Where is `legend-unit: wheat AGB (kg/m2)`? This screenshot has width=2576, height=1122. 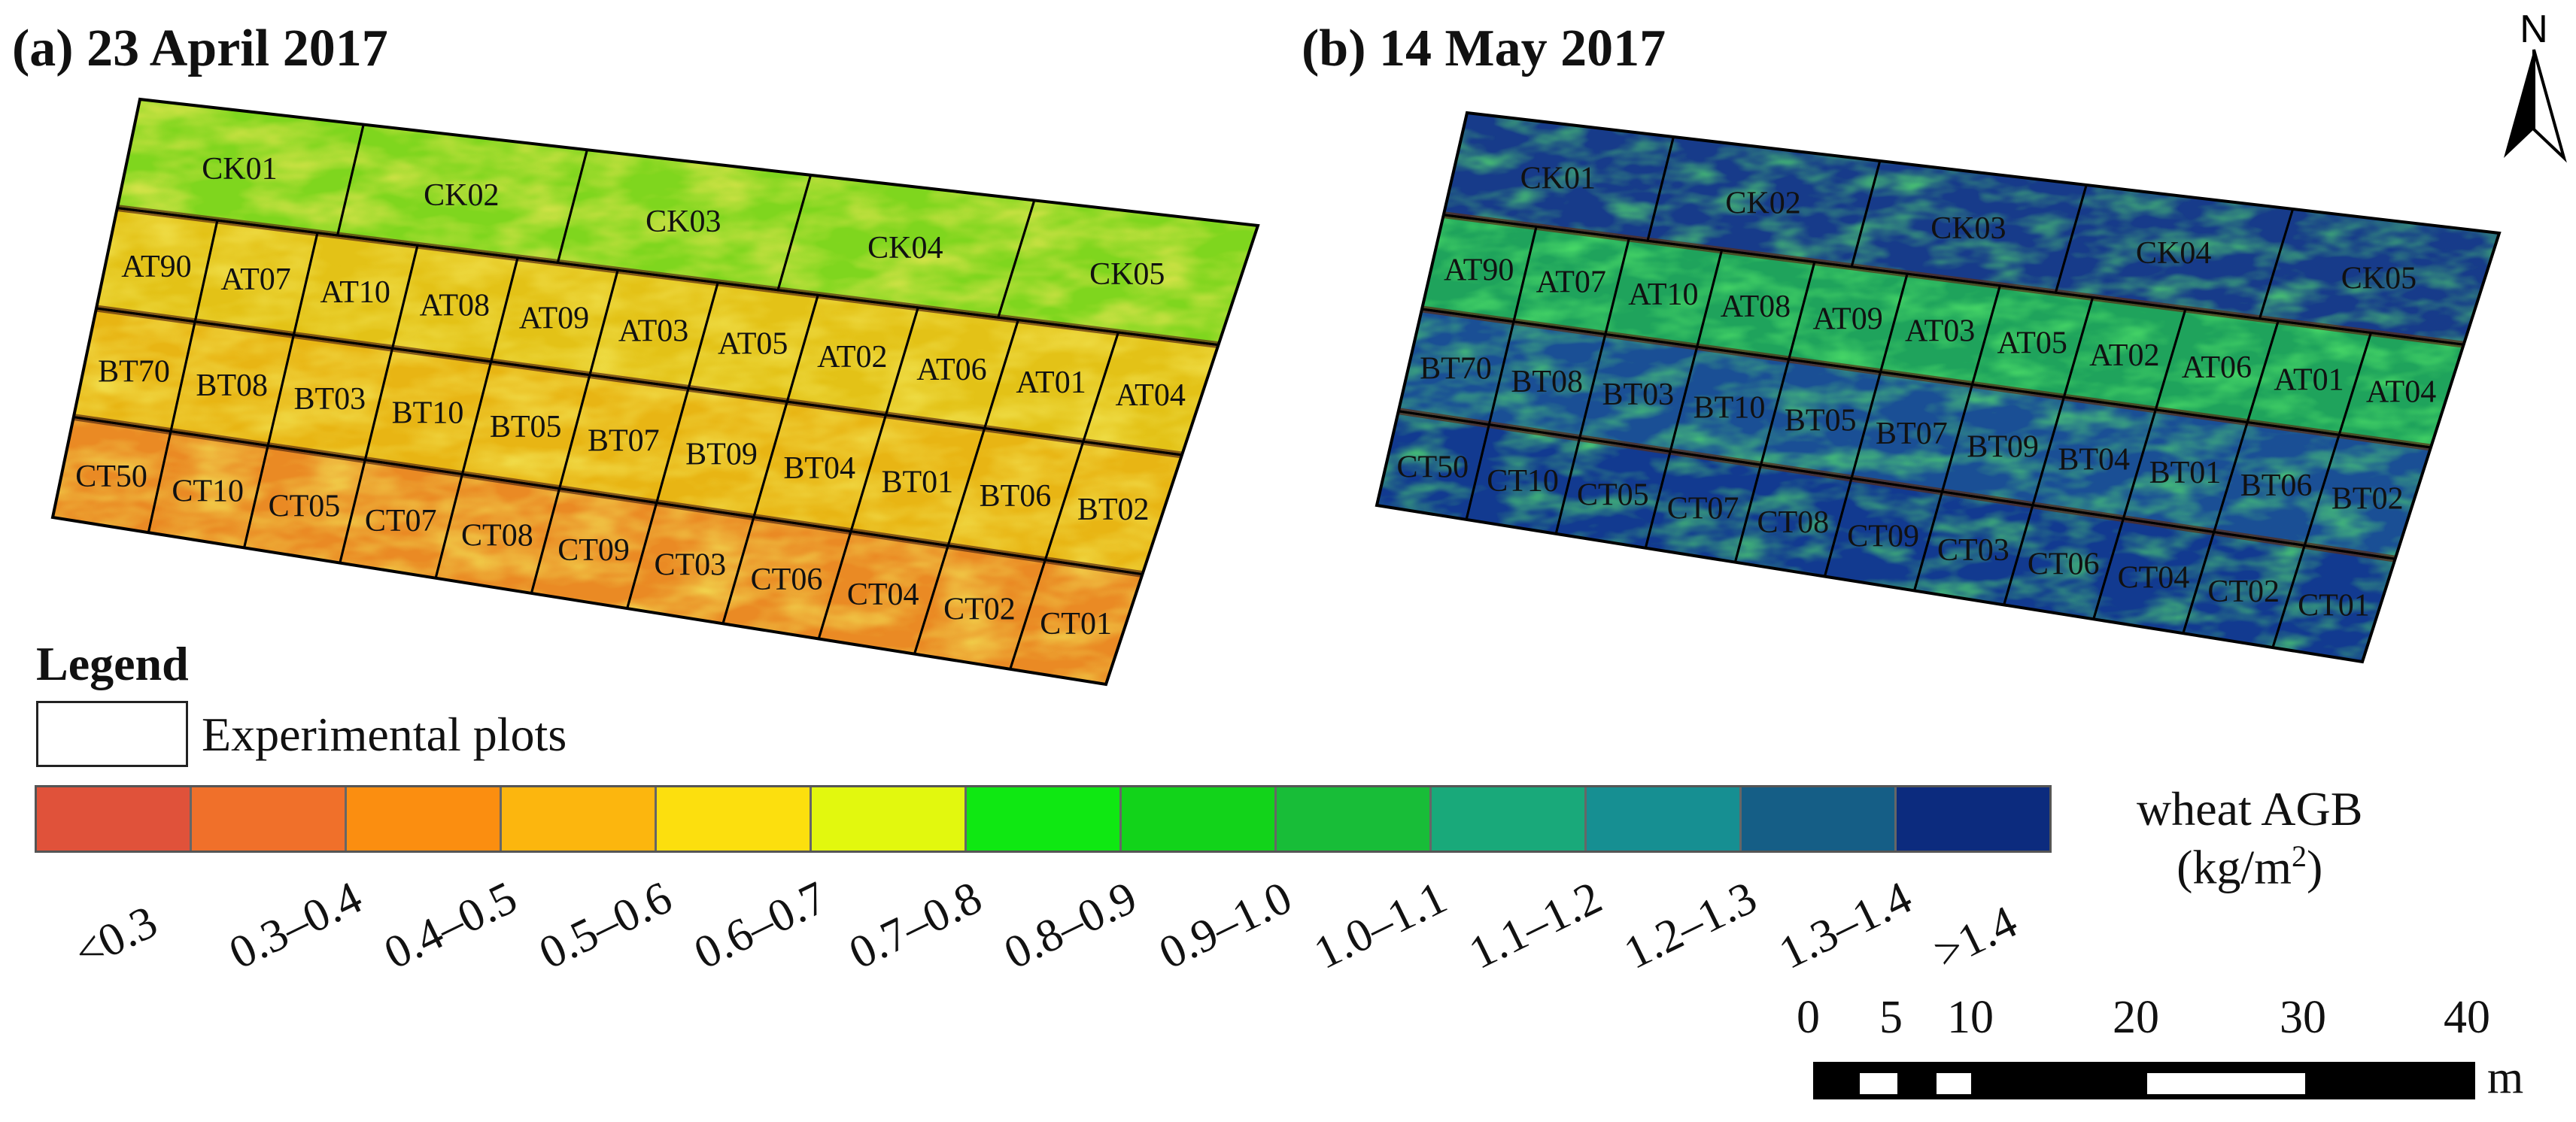
legend-unit: wheat AGB (kg/m2) is located at coordinates (2249, 838).